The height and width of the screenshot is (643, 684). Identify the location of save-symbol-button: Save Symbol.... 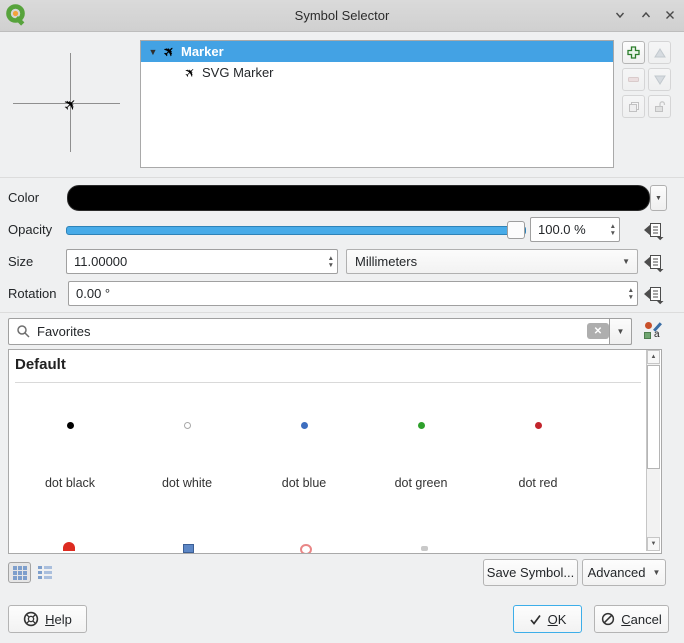
(530, 572).